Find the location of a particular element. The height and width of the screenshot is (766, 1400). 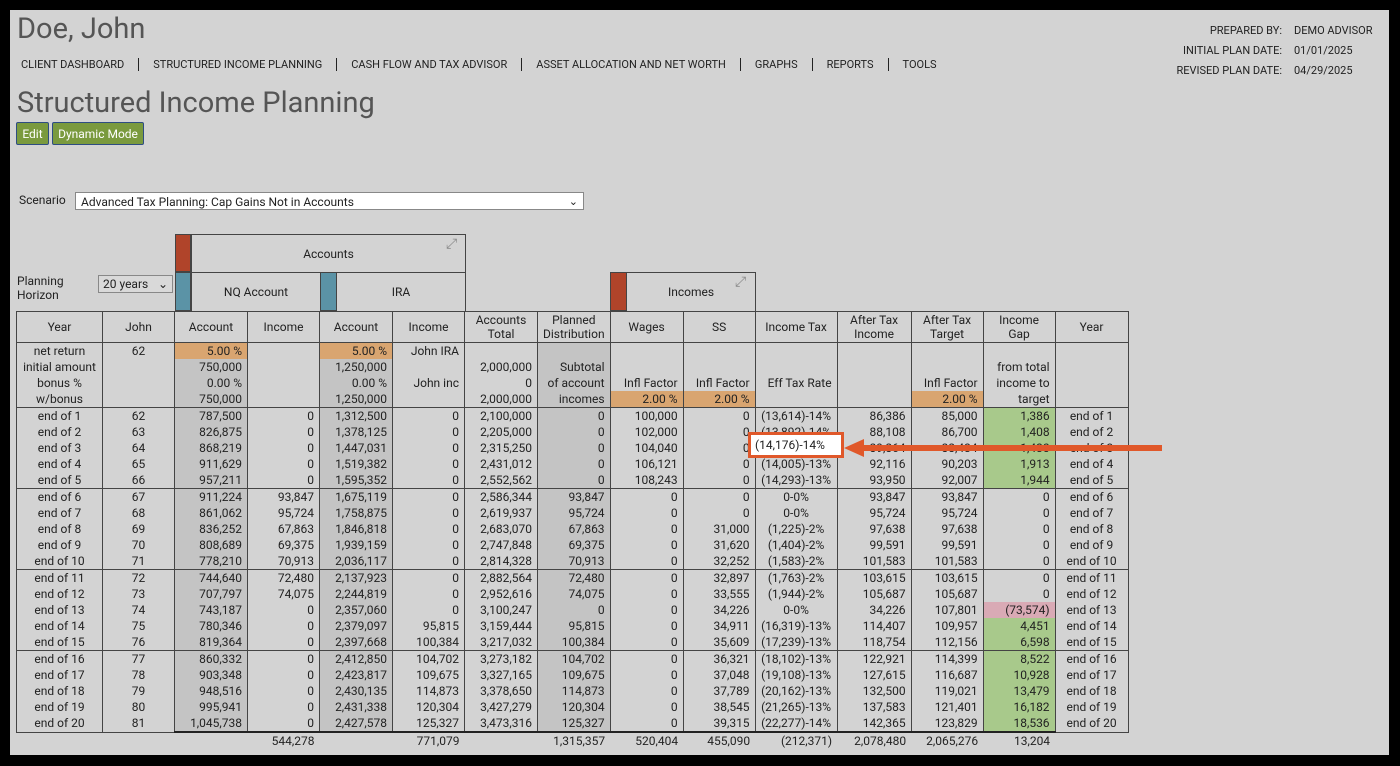

table-cell: 112,156 is located at coordinates (947, 642).